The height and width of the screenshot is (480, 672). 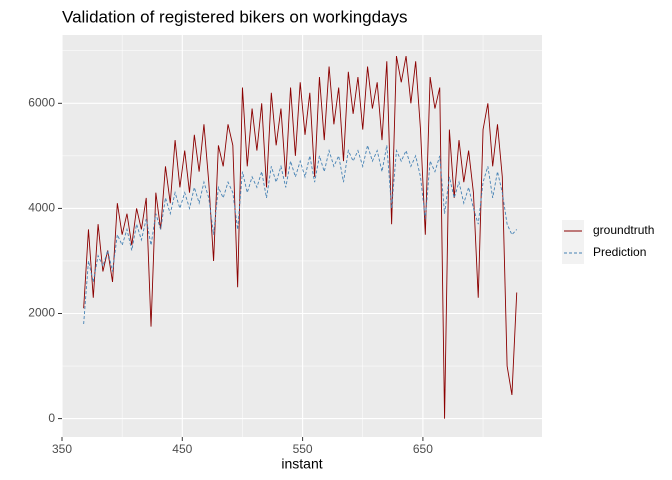 What do you see at coordinates (573, 253) in the screenshot?
I see `legend-key` at bounding box center [573, 253].